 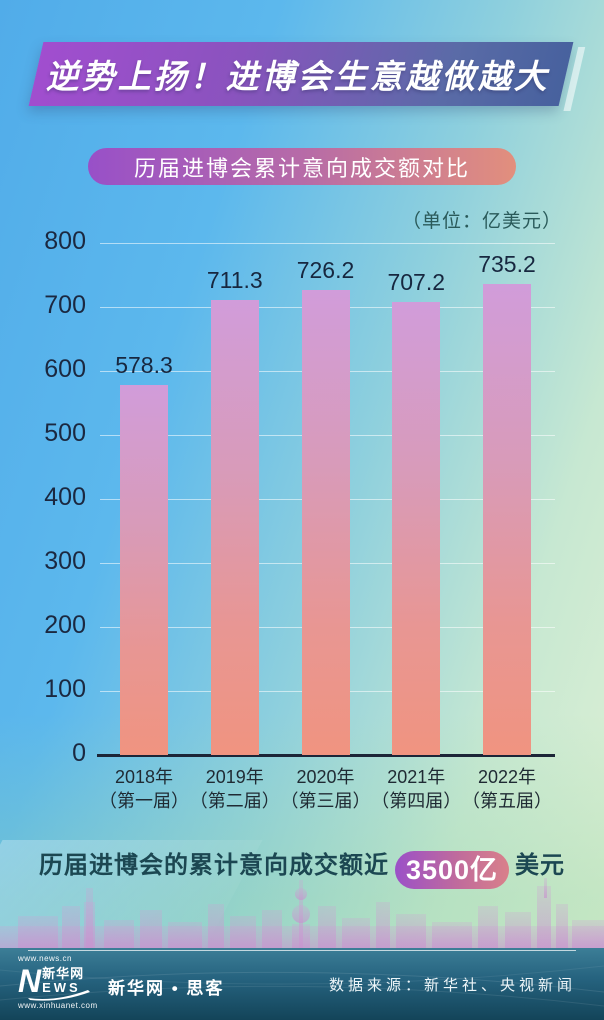 I want to click on note-suffix: 美元, so click(x=540, y=865).